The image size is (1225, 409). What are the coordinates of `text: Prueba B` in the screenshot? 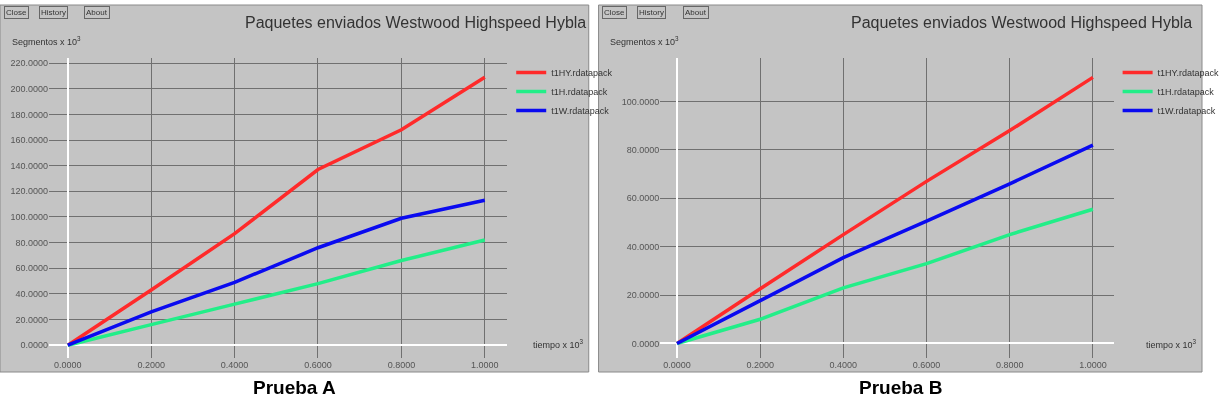 It's located at (901, 387).